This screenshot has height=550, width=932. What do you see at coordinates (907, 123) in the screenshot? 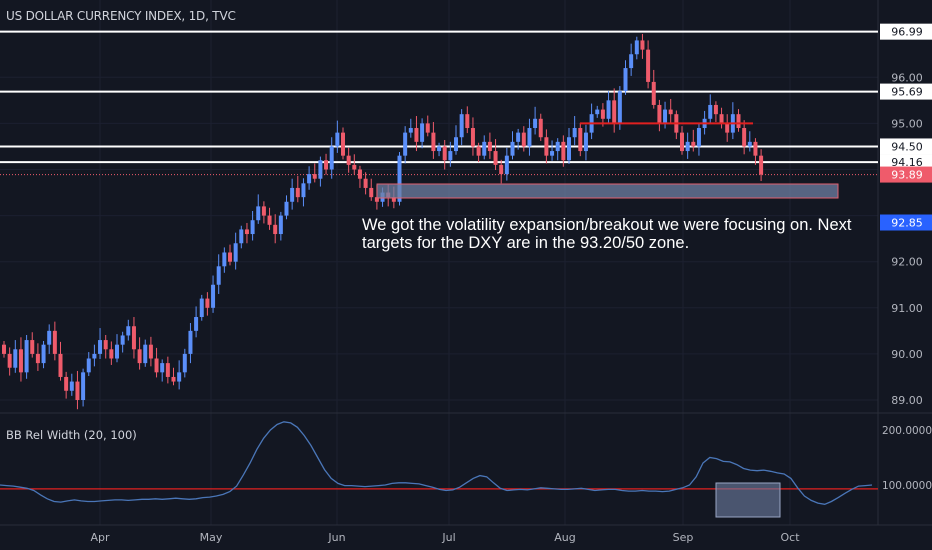
I see `price-tick-label: 95.00` at bounding box center [907, 123].